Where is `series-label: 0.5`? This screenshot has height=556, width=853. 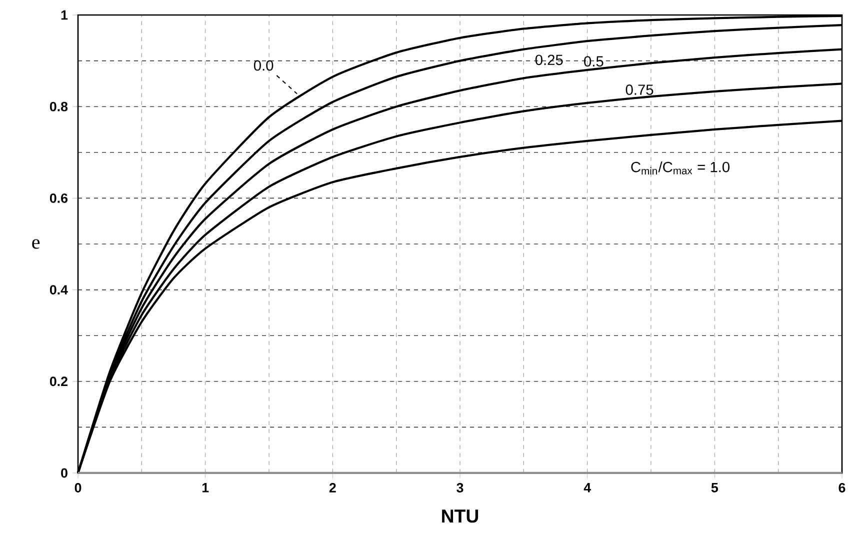
series-label: 0.5 is located at coordinates (594, 61).